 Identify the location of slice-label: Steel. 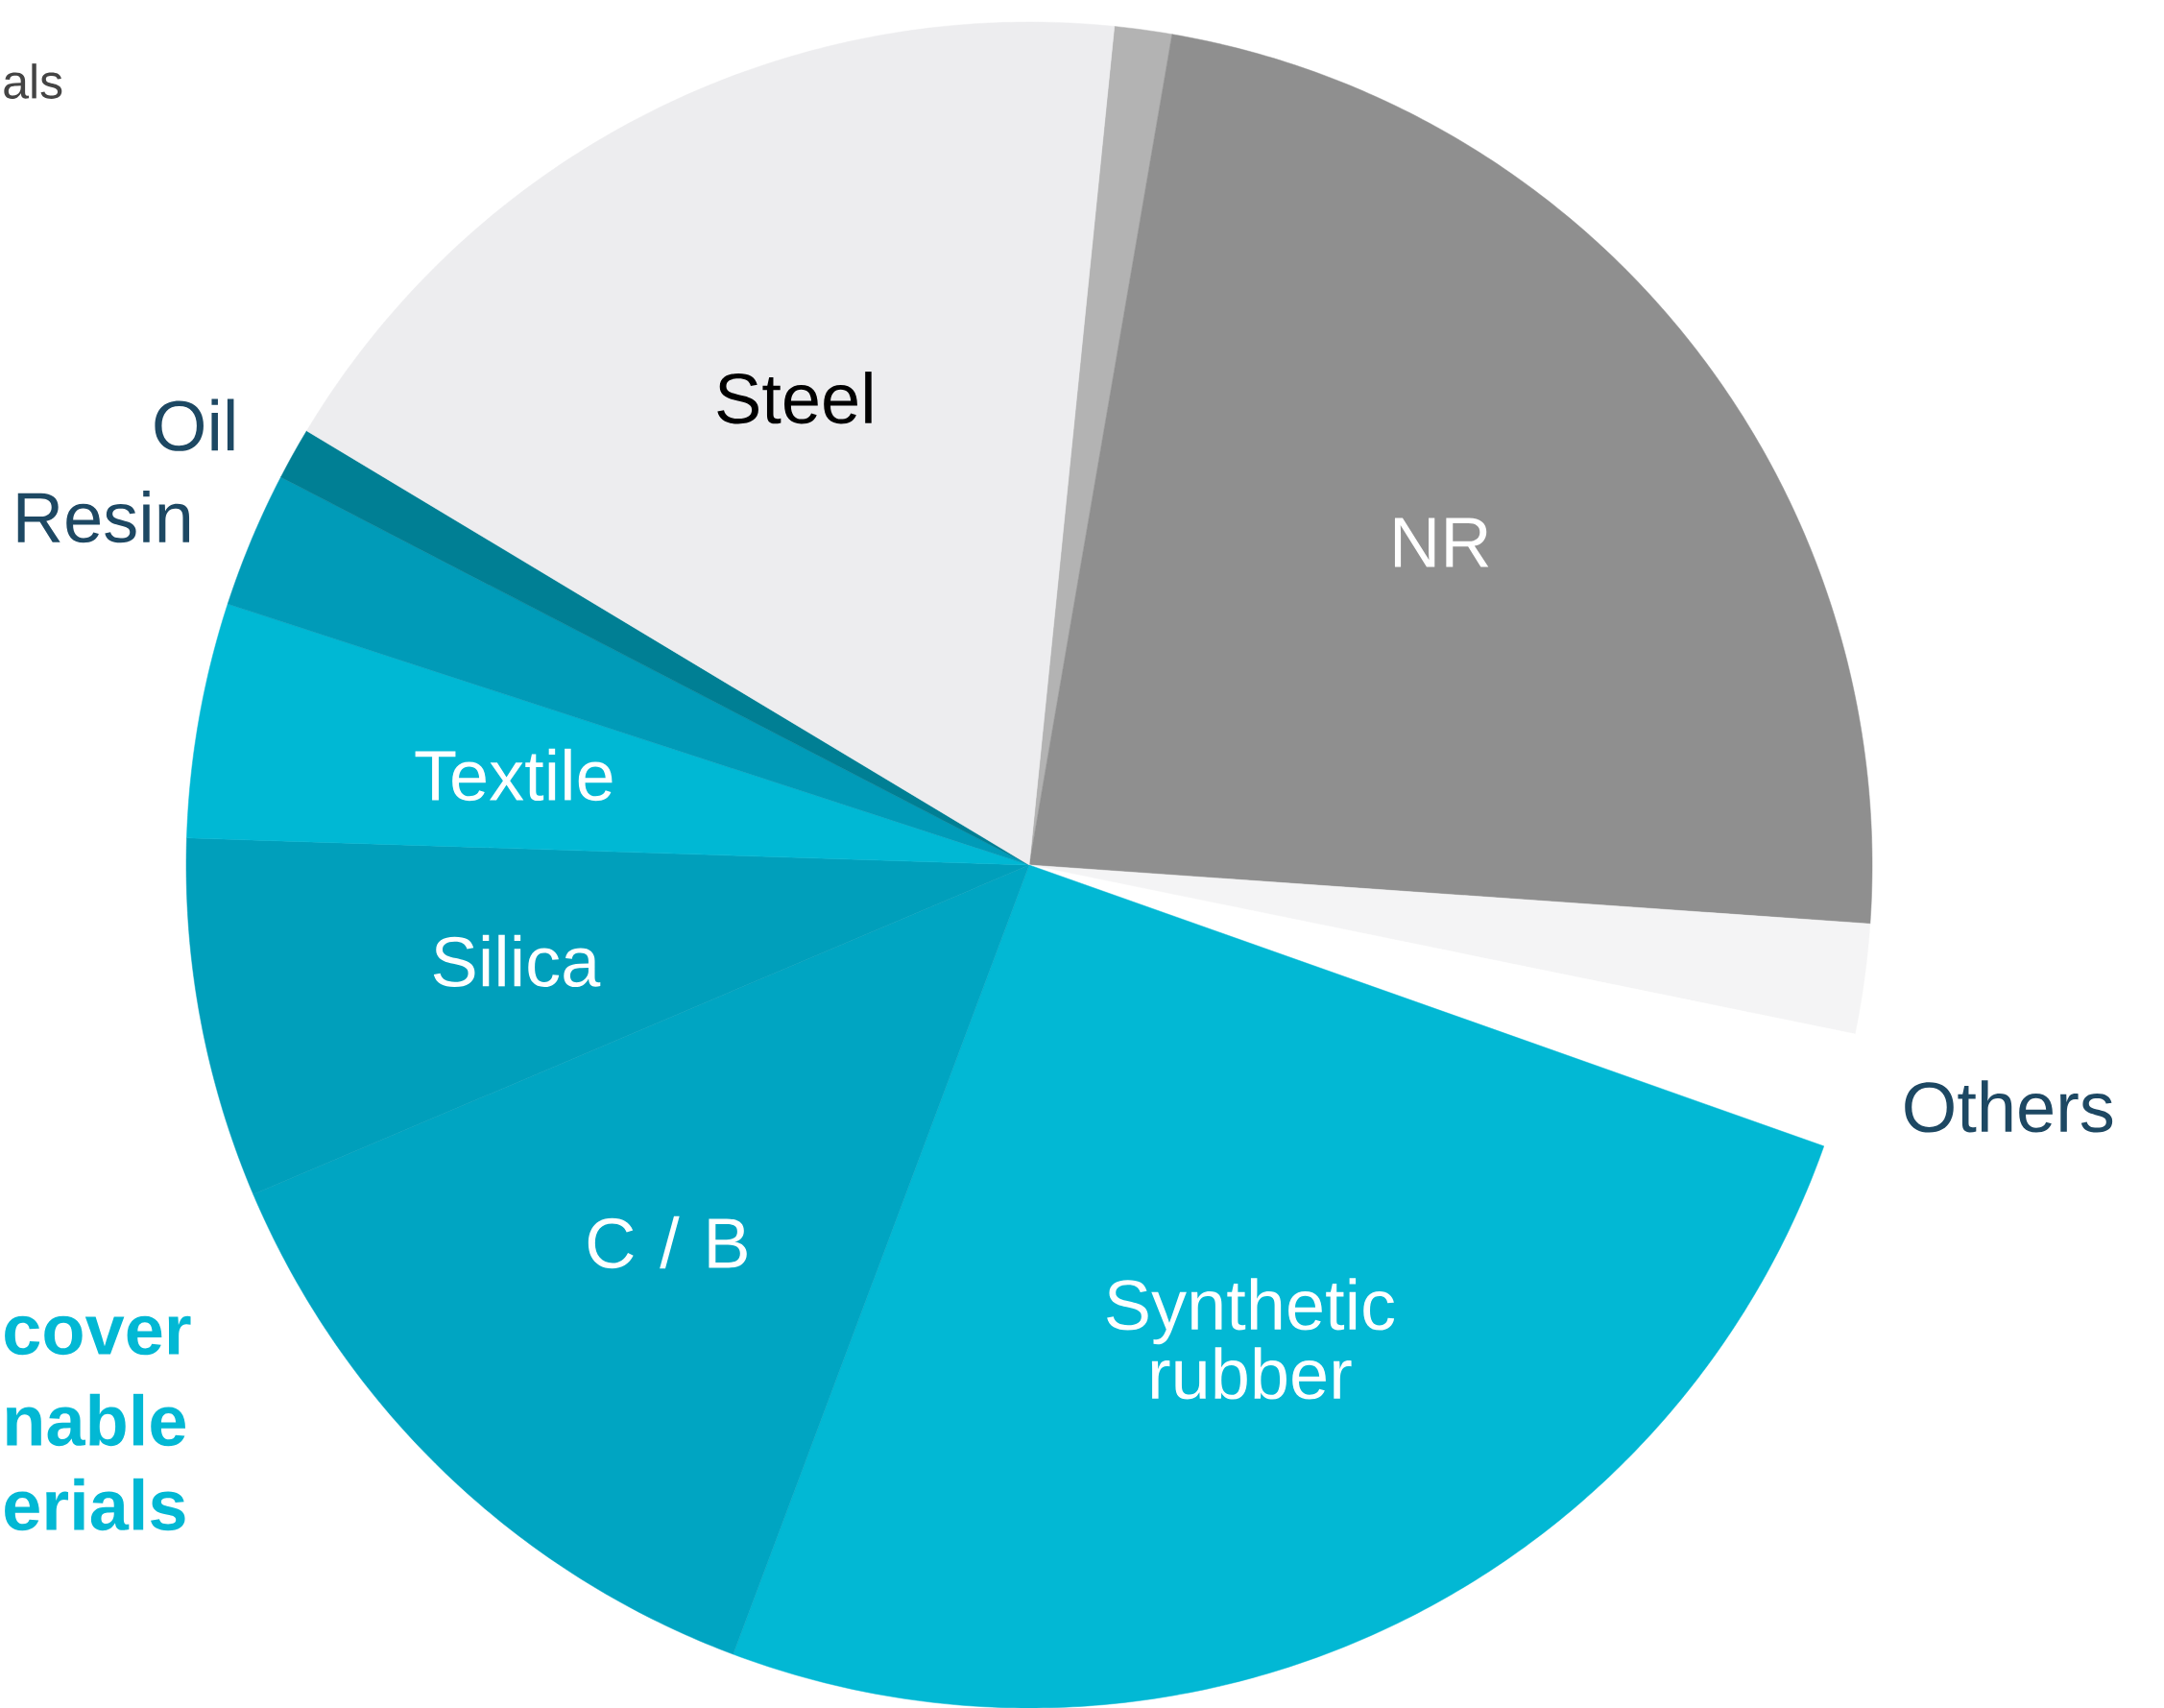
(794, 397).